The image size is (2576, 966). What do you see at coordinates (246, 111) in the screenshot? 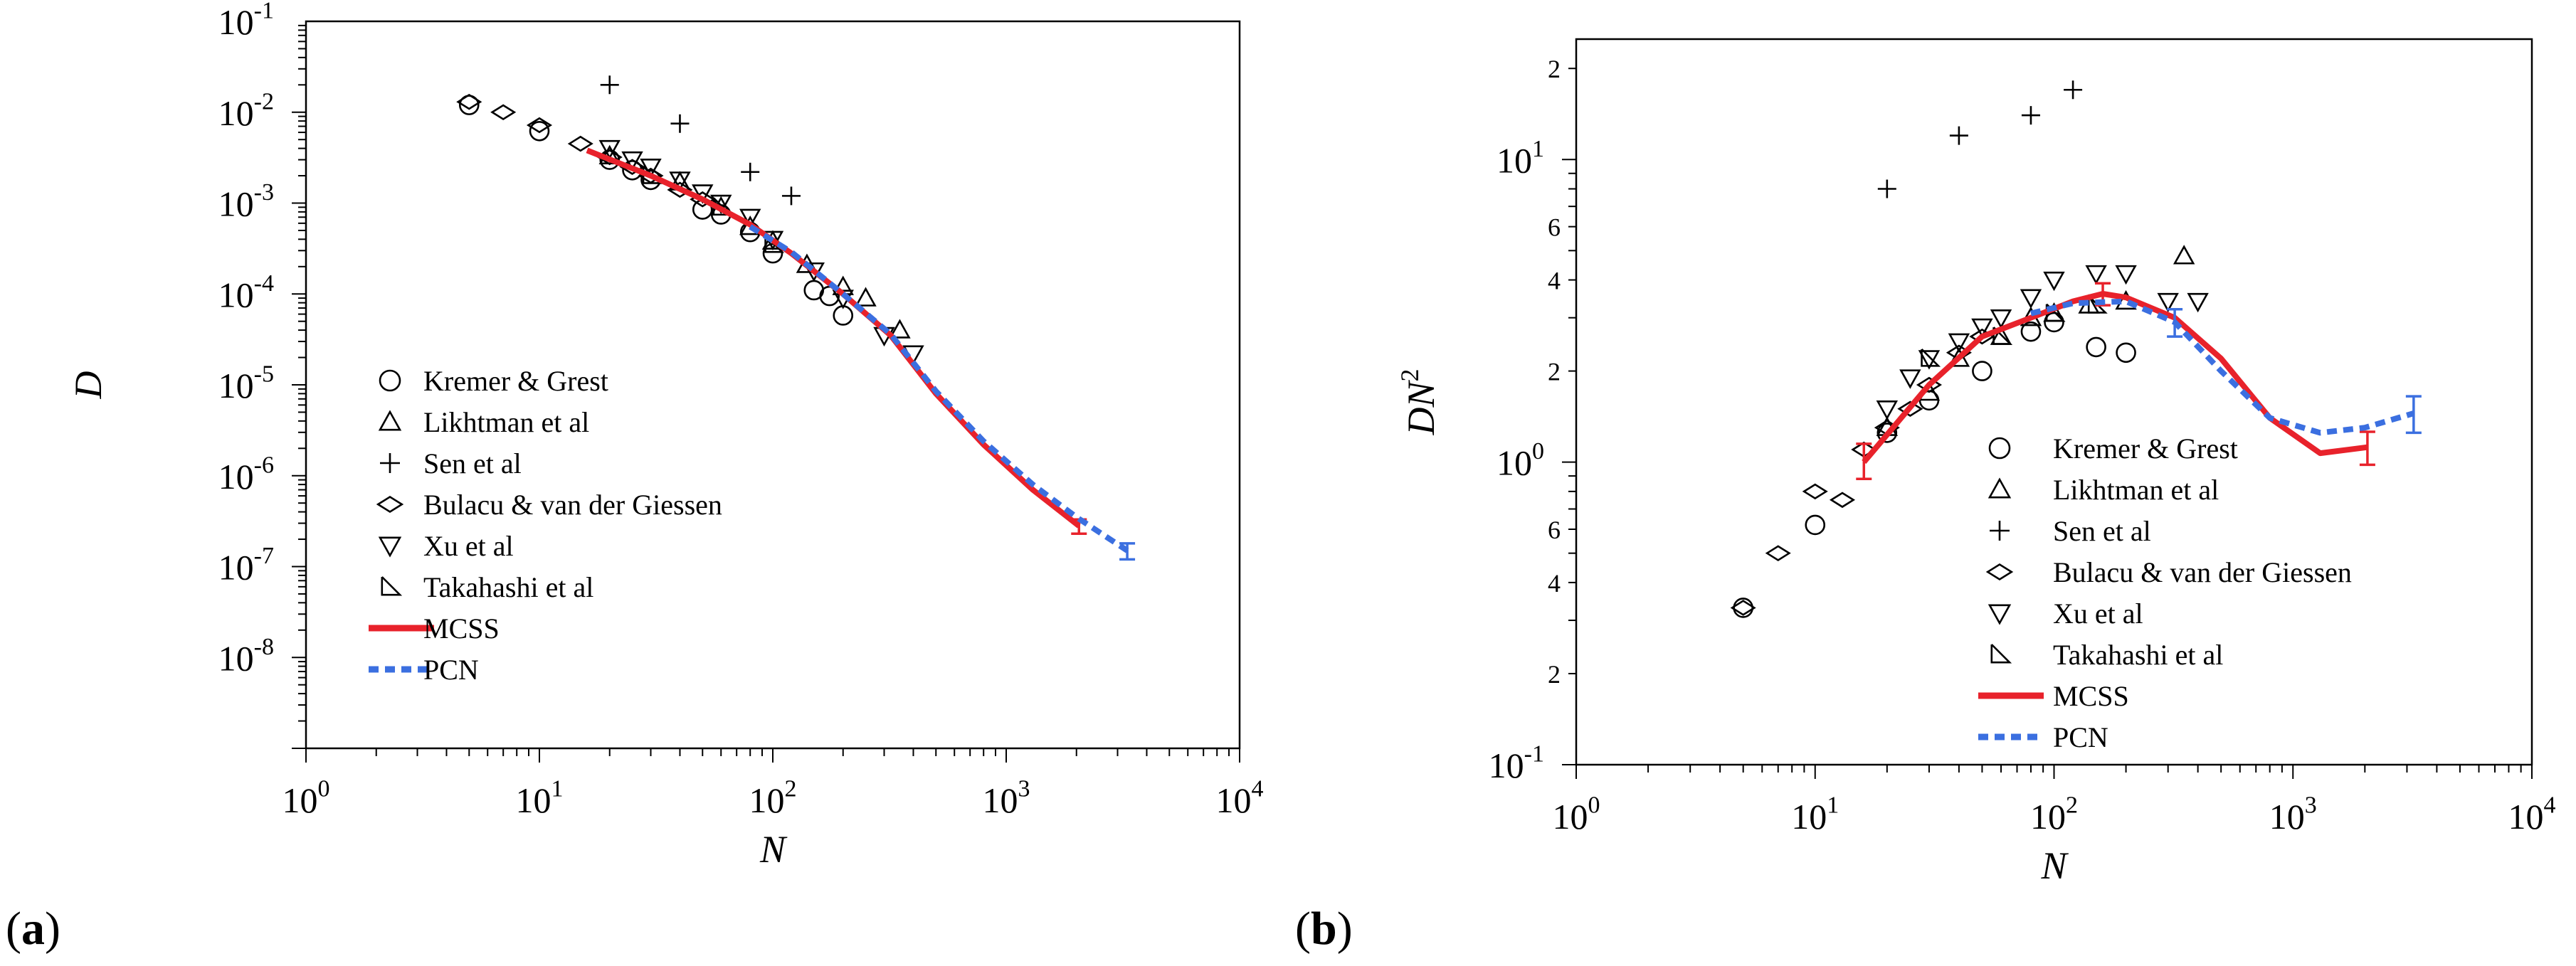
I see `y-tick-label: 10⁻²` at bounding box center [246, 111].